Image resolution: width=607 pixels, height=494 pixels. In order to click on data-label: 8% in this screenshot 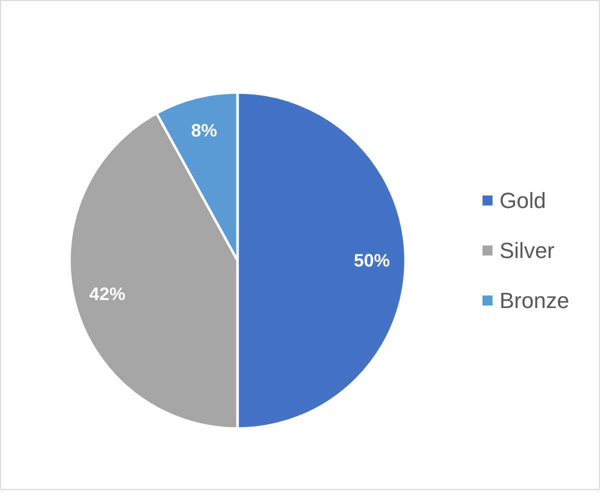, I will do `click(204, 130)`.